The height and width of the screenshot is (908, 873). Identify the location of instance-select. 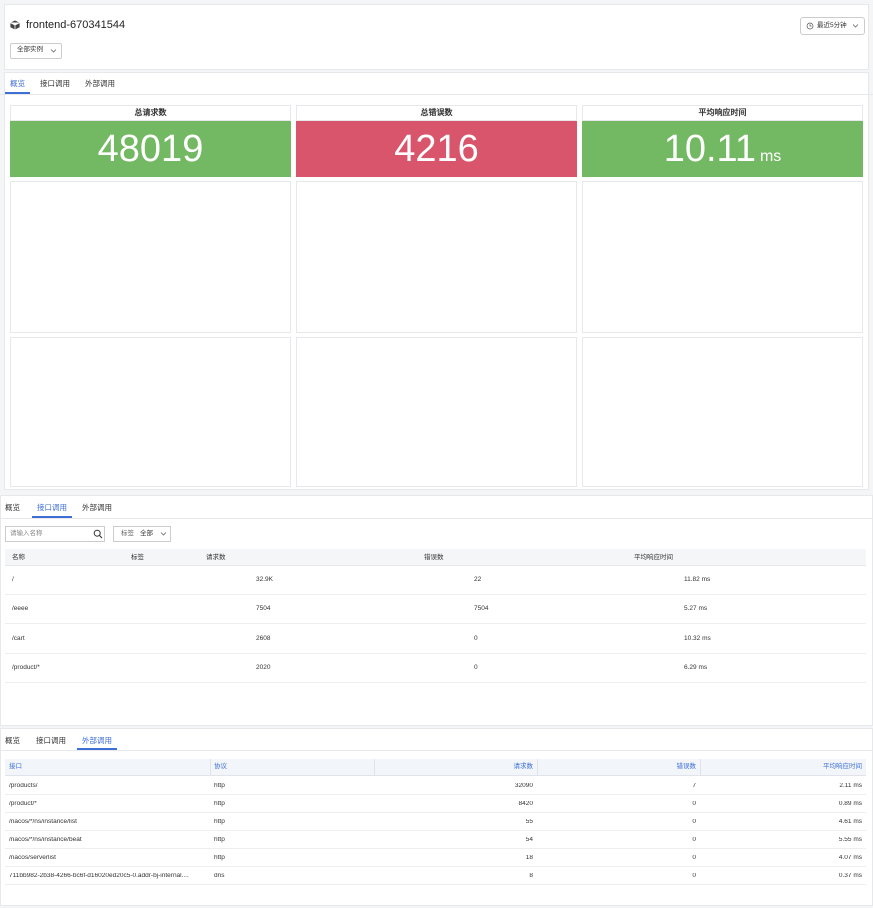
(36, 51).